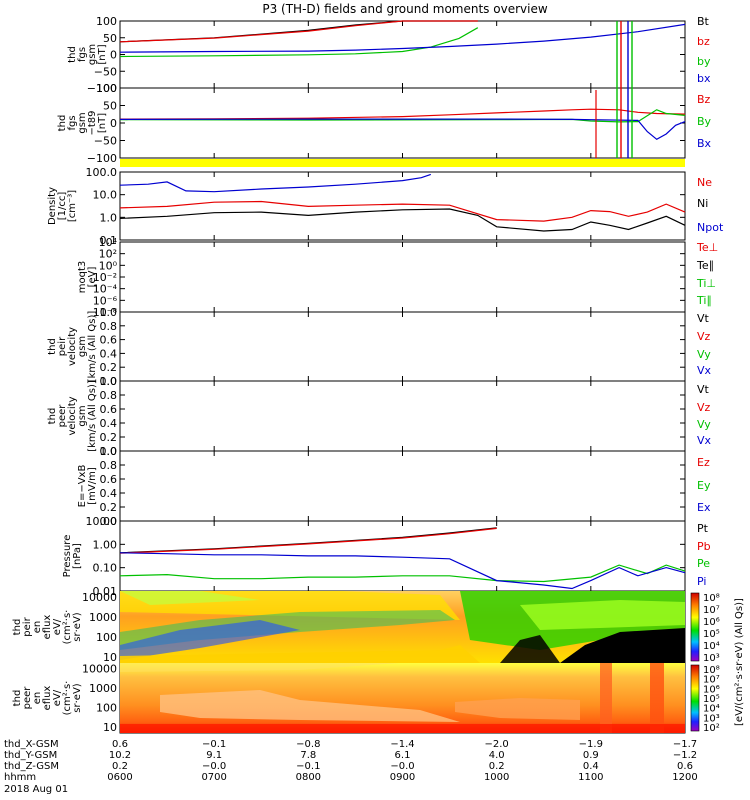 The height and width of the screenshot is (800, 750). I want to click on y-tick-label: 0.4, so click(109, 493).